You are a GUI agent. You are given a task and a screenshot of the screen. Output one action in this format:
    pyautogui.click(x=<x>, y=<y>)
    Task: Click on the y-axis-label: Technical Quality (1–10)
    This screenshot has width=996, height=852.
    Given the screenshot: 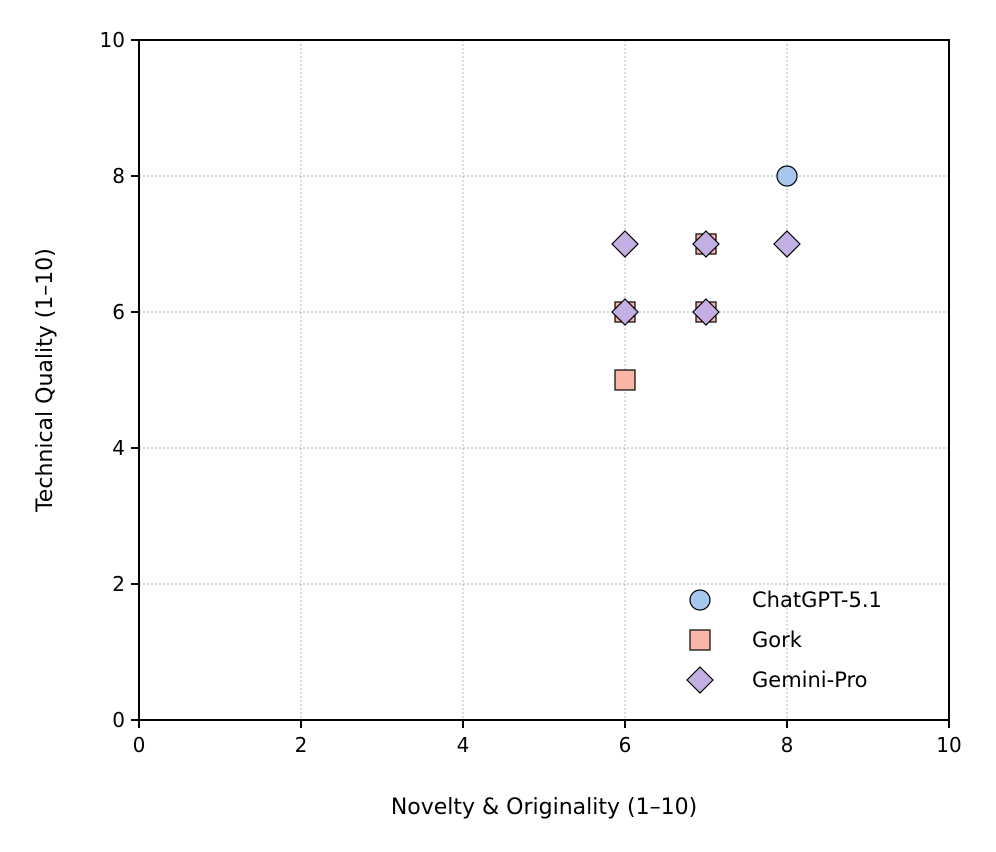 What is the action you would take?
    pyautogui.click(x=45, y=380)
    